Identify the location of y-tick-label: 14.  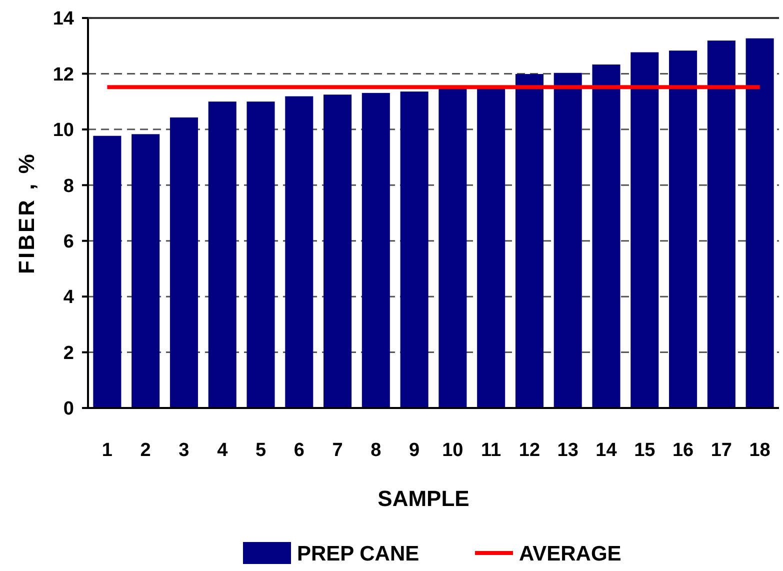
(63, 19).